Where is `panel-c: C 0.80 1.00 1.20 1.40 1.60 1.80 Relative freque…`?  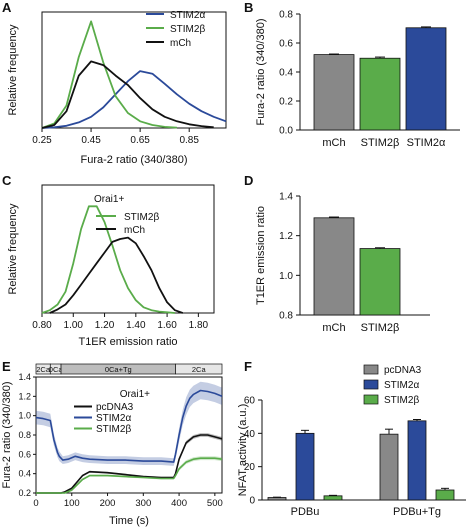
panel-c: C 0.80 1.00 1.20 1.40 1.60 1.80 Relative freque… is located at coordinates (108, 260).